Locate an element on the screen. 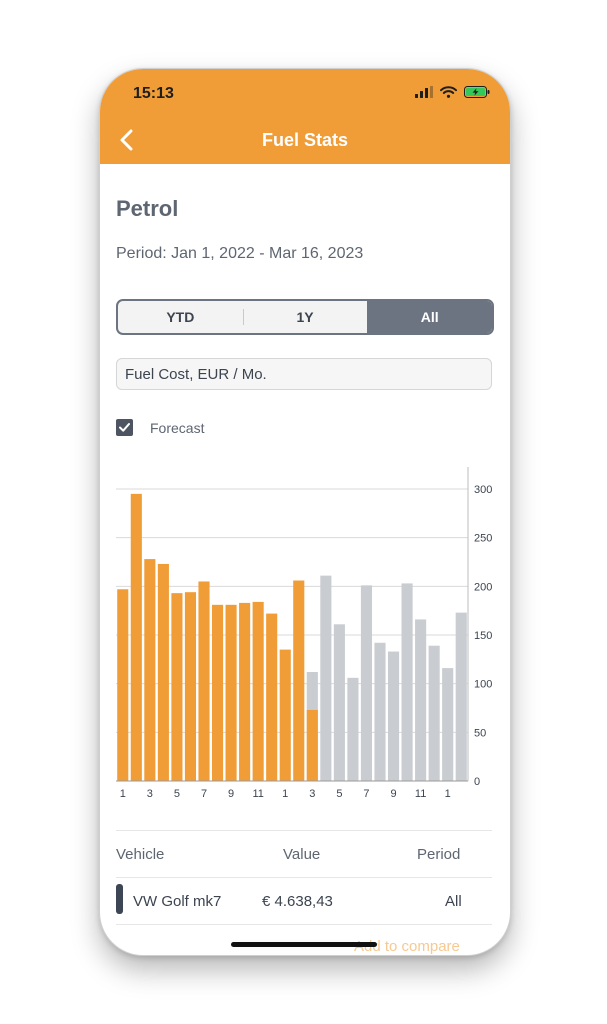 The image size is (607, 1024). forecast-row: Forecast is located at coordinates (160, 427).